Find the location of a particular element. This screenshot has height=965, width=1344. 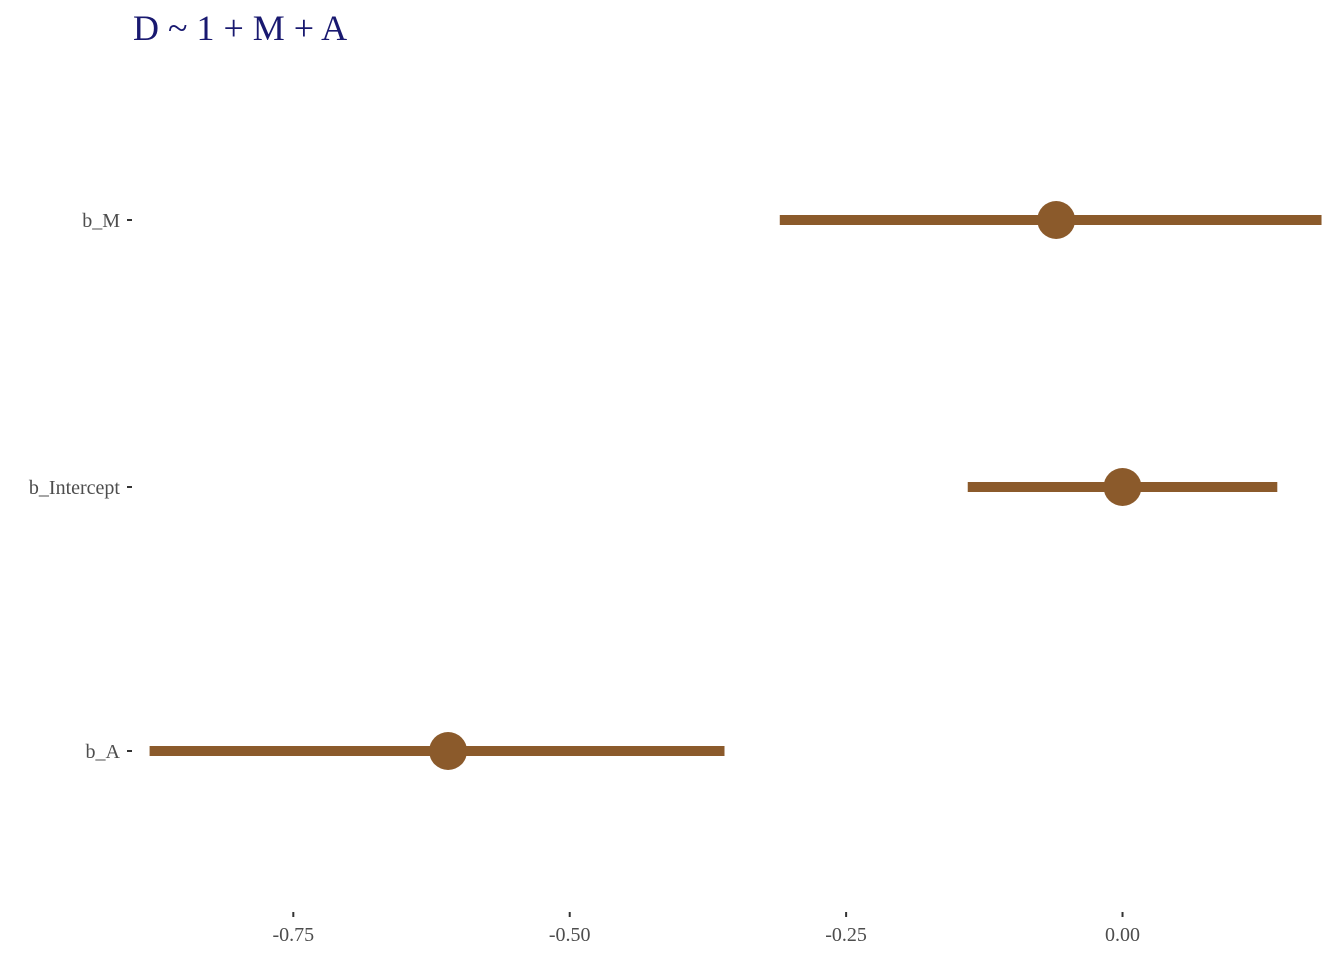

pointrange-b-intercept is located at coordinates (1122, 487).